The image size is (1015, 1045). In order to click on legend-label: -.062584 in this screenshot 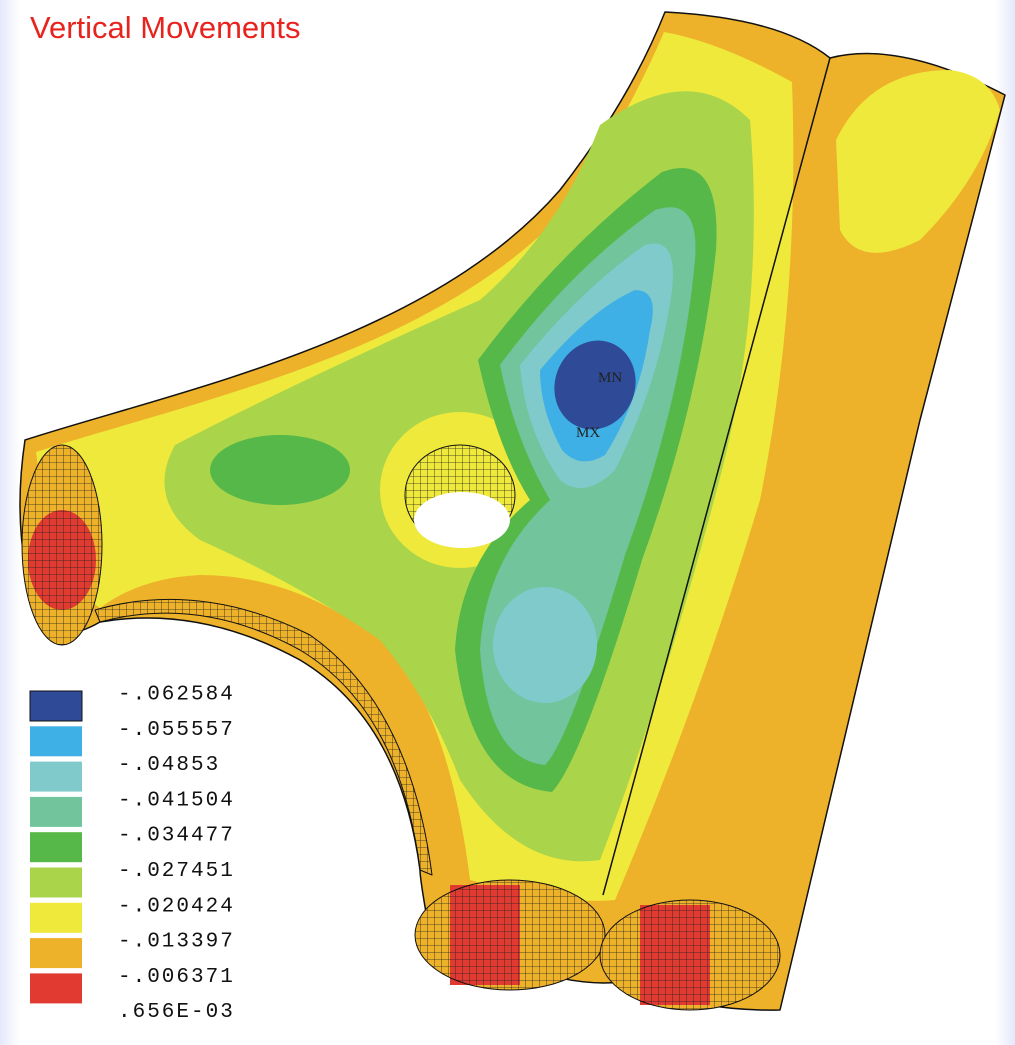, I will do `click(176, 695)`.